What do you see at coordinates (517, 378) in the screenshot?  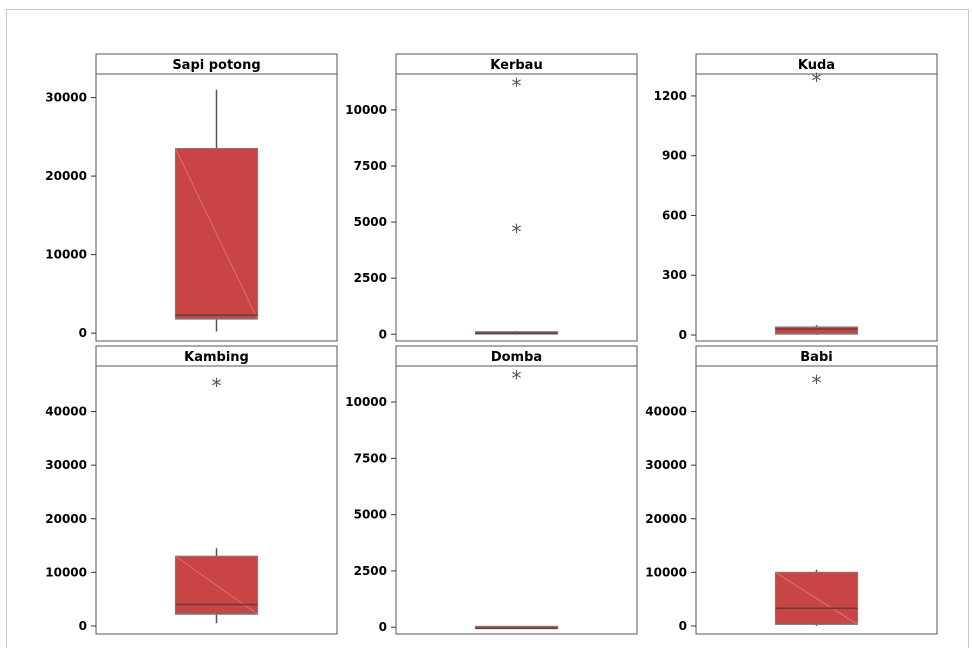 I see `outlier-point-domba: *` at bounding box center [517, 378].